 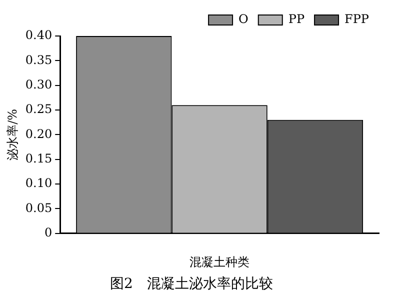 I want to click on x-axis-title: 混凝土种类, so click(x=220, y=262).